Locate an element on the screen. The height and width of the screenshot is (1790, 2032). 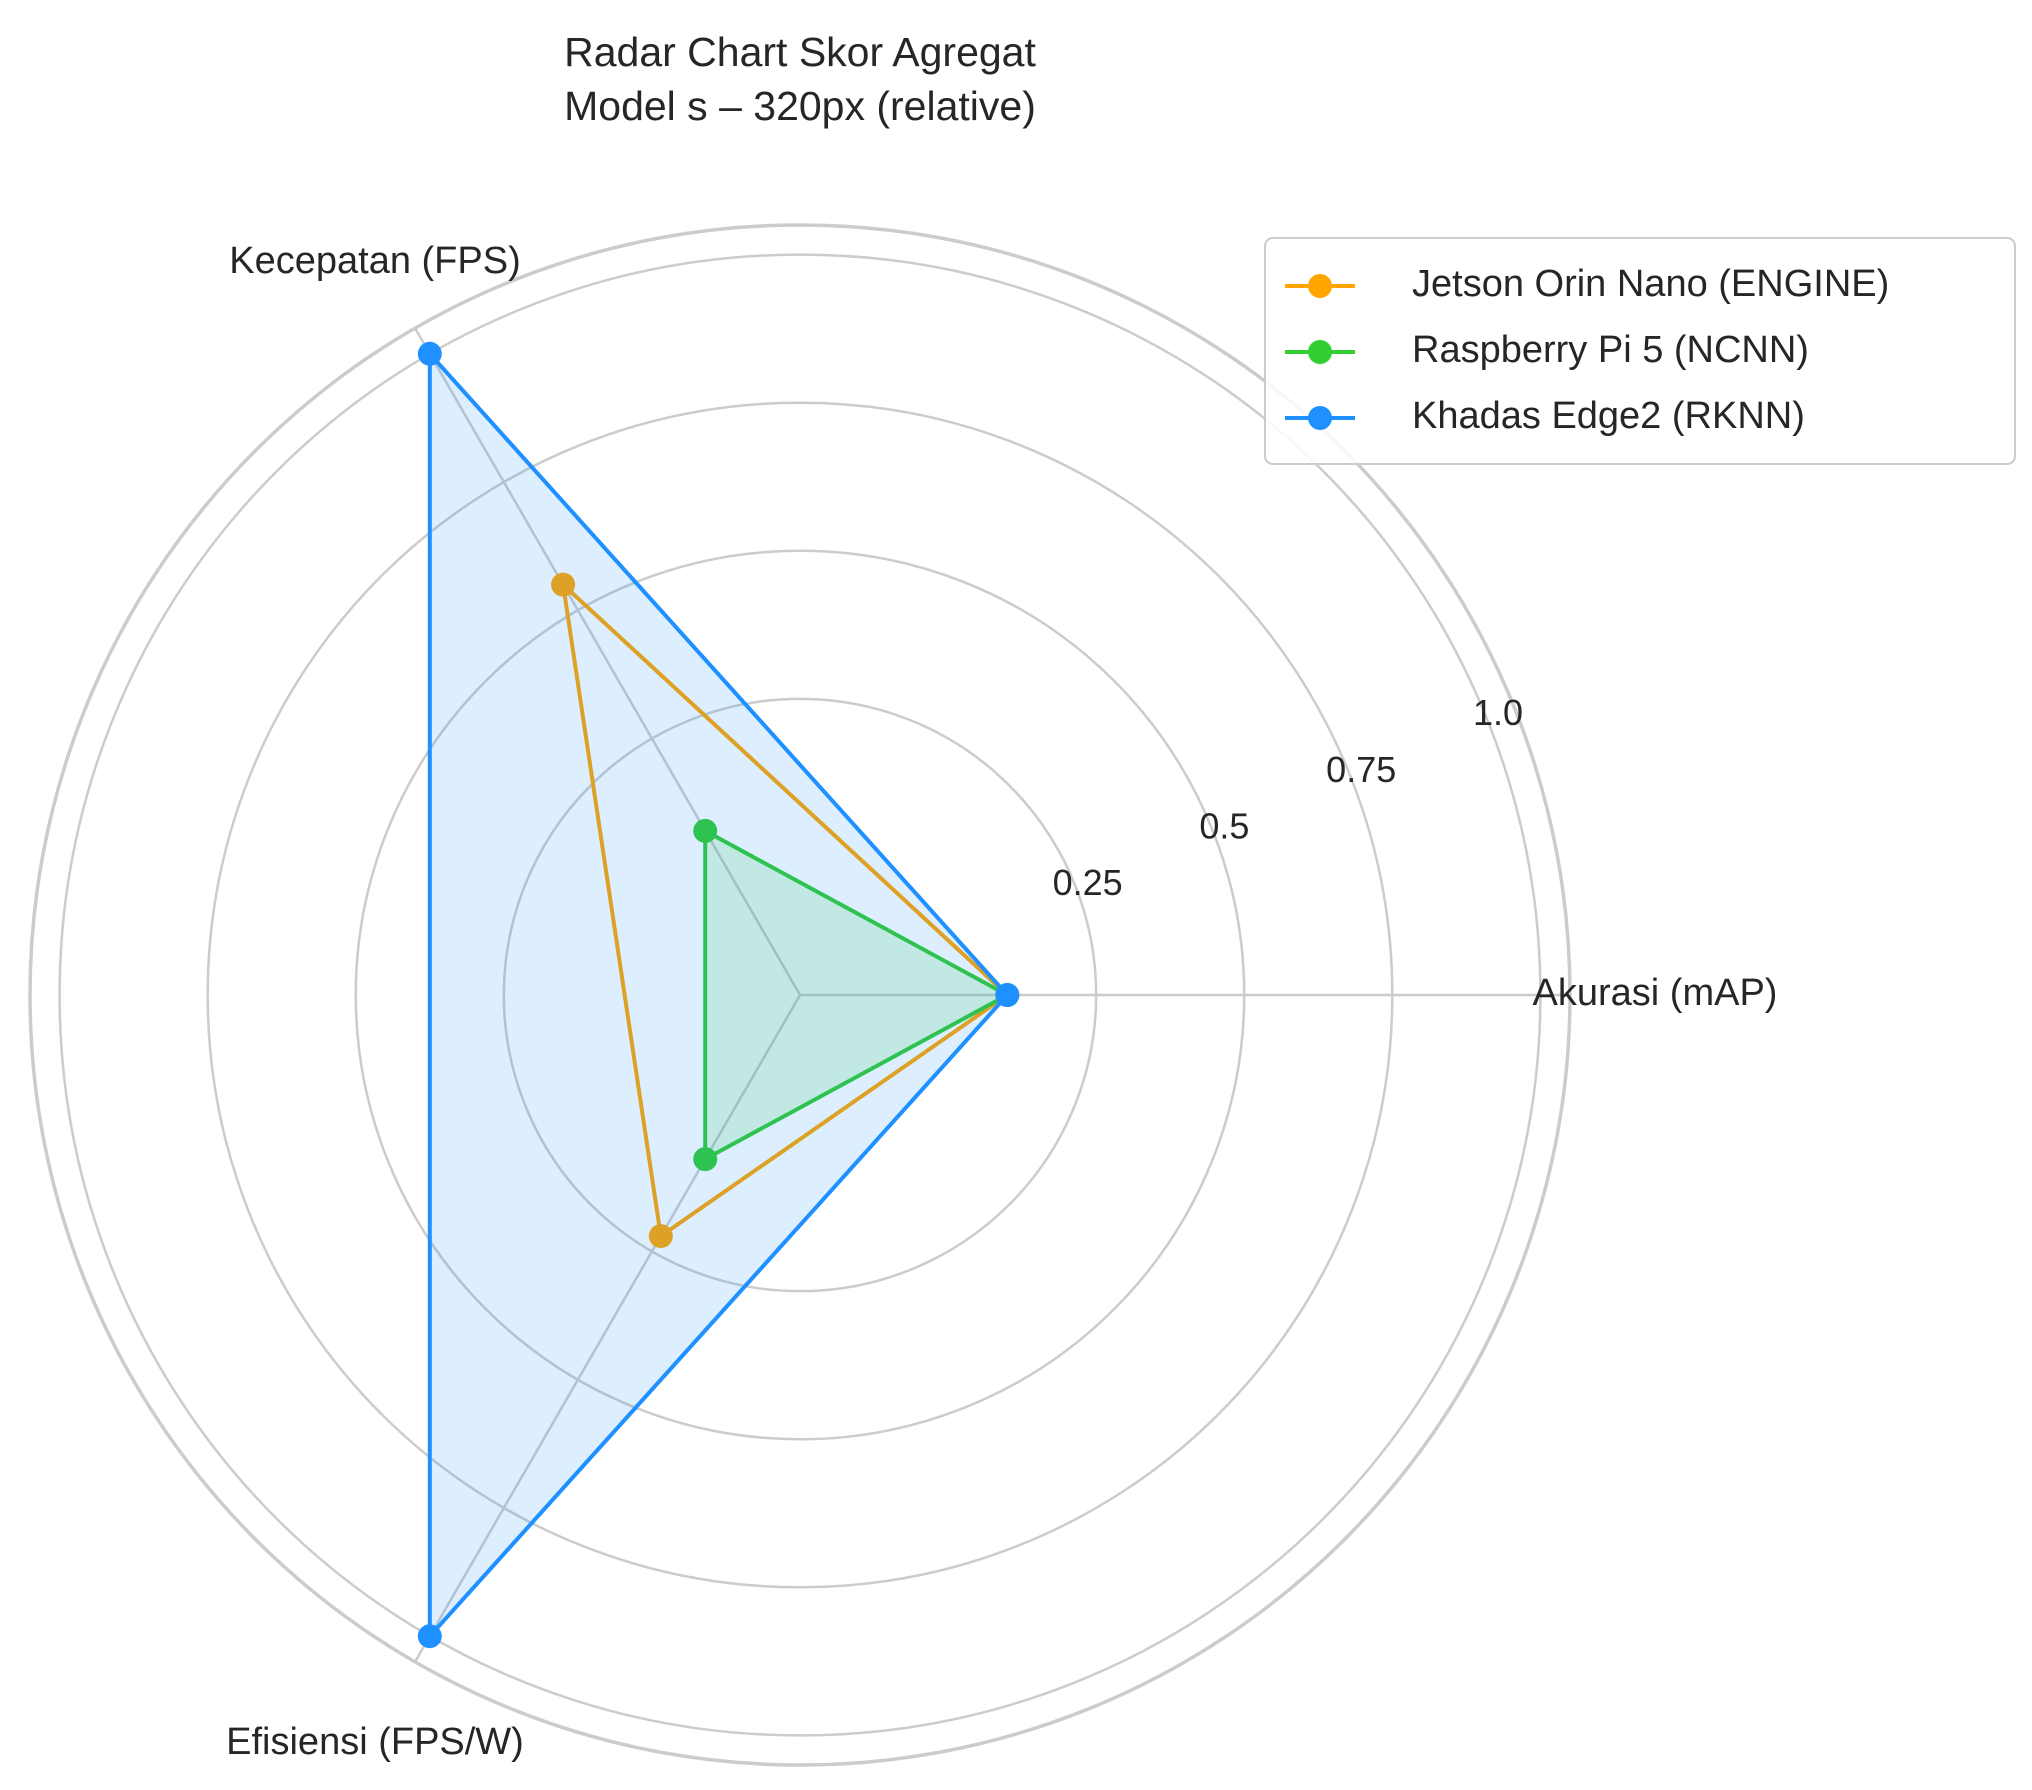
r-tick-label-0.5: 0.5 is located at coordinates (1224, 826).